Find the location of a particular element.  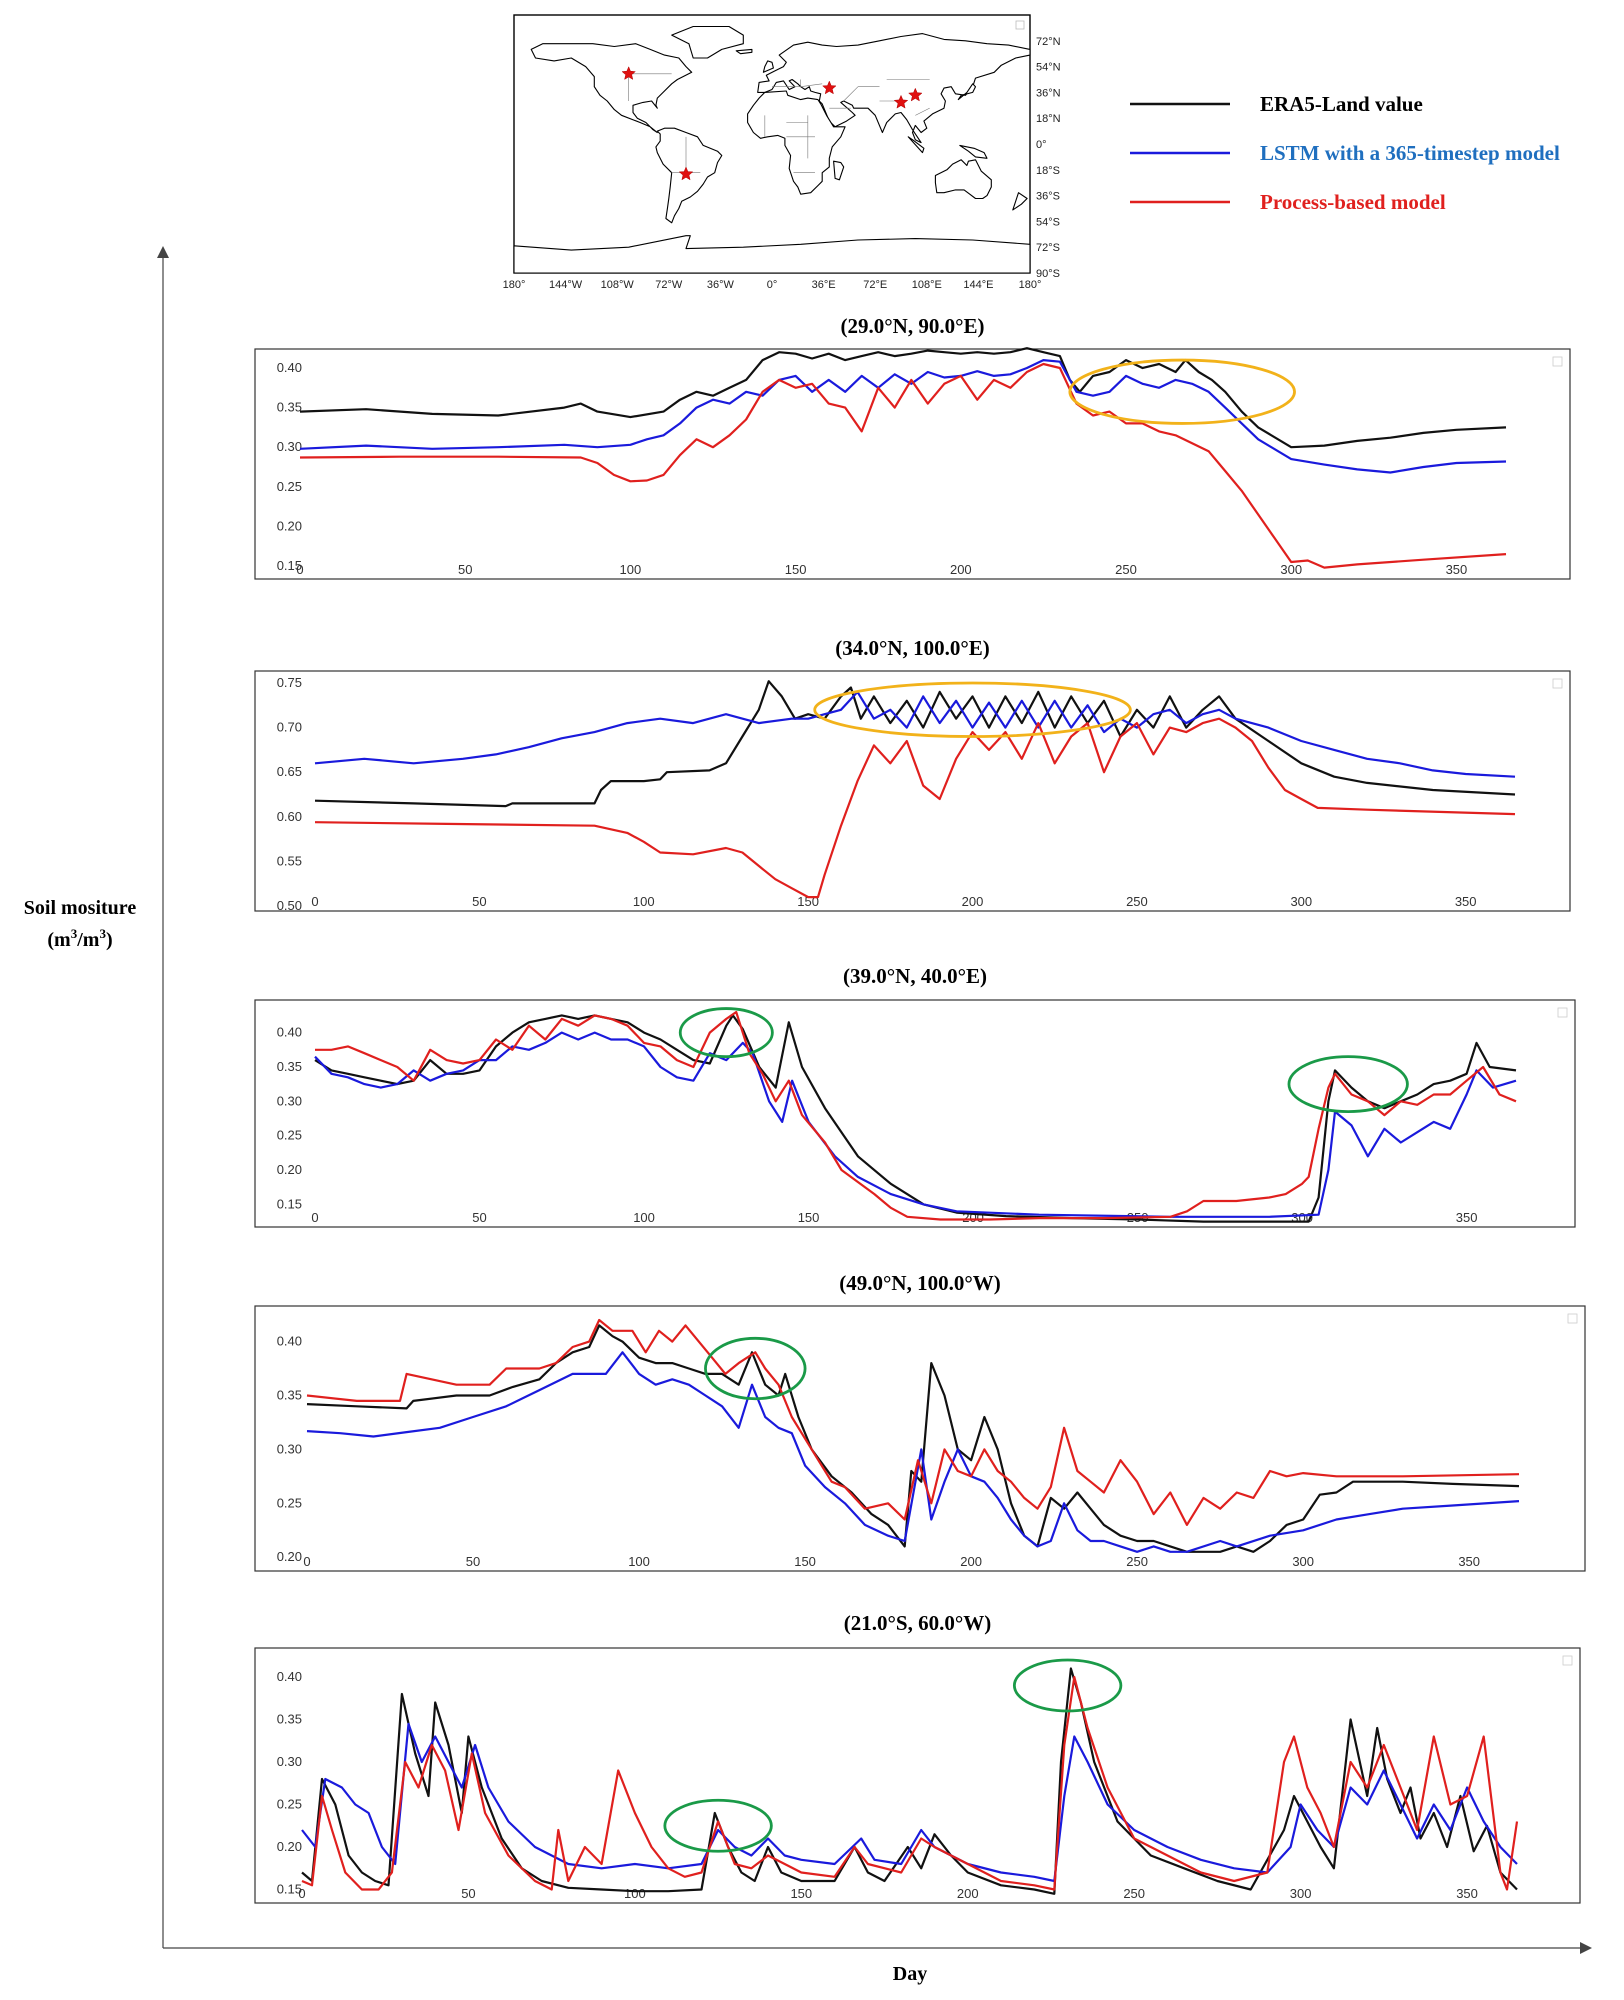

panel-title: (21.0°S, 60.0°W) is located at coordinates (917, 1623).